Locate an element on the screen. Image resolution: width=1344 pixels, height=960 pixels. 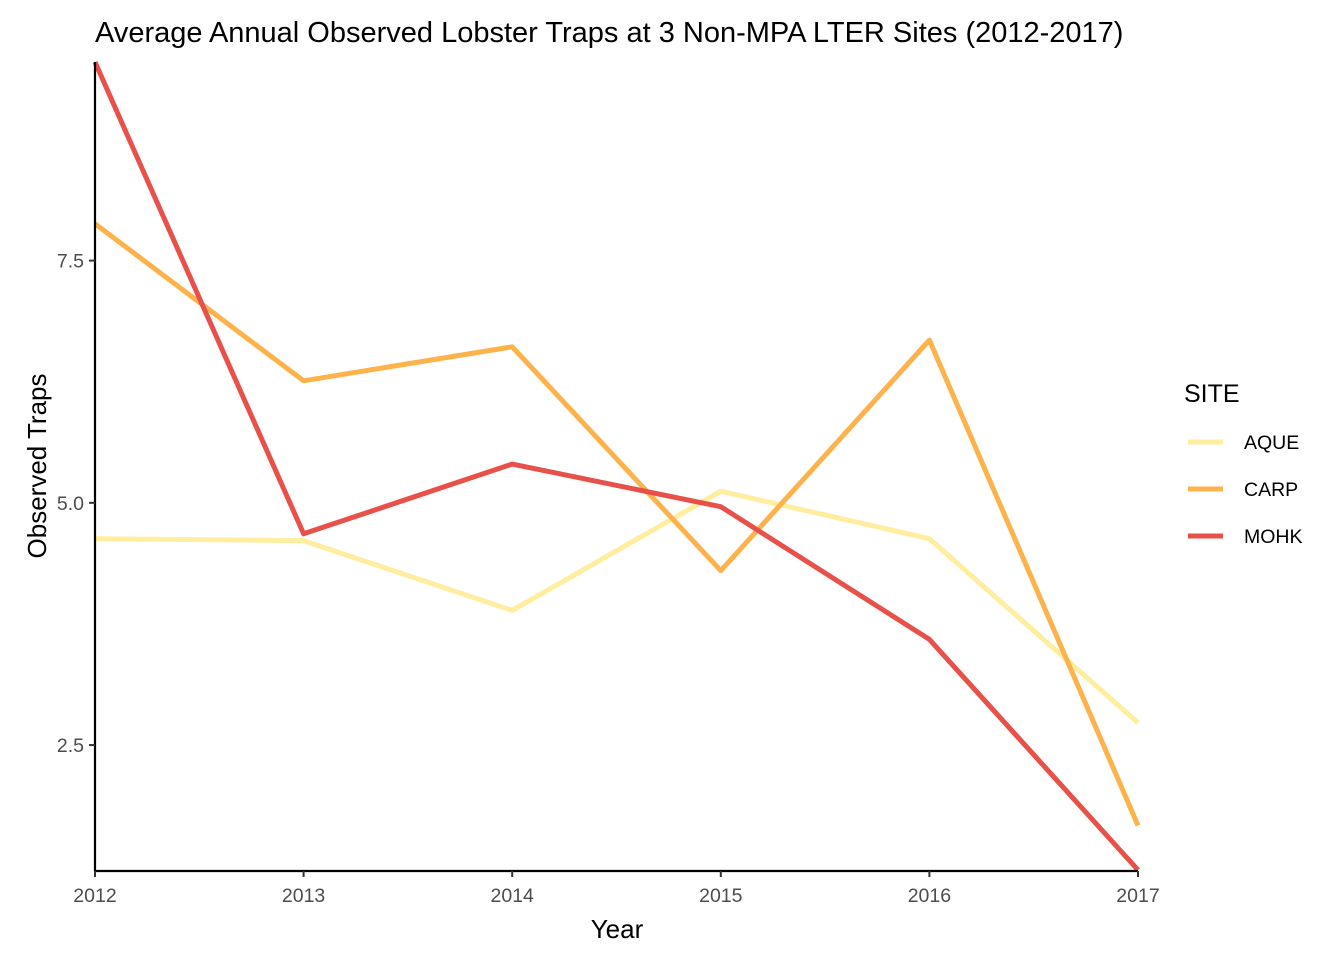
x-axis-ticks: 2012 2013 2014 2015 2016 2017 is located at coordinates (616, 889).